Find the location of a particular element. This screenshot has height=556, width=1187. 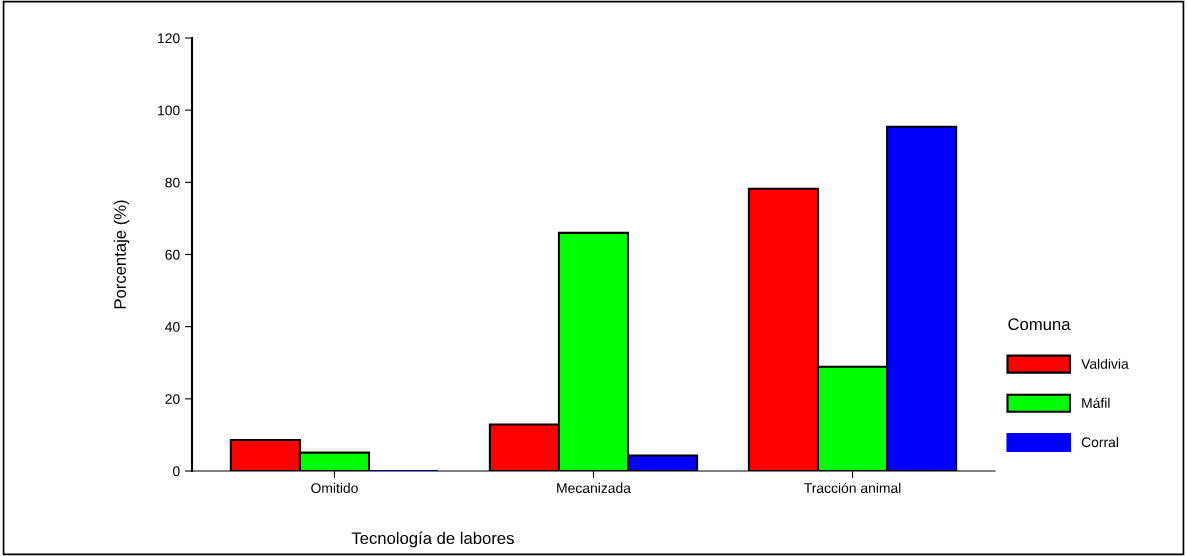

y-tick-label: 60 is located at coordinates (172, 254).